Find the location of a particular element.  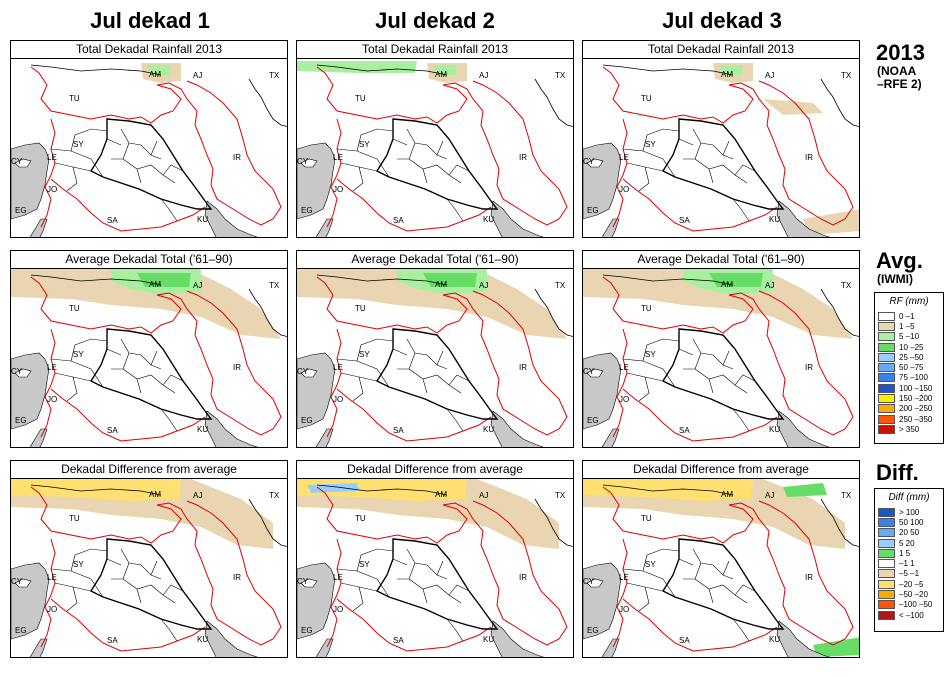

rain-area-light is located at coordinates (718, 304).